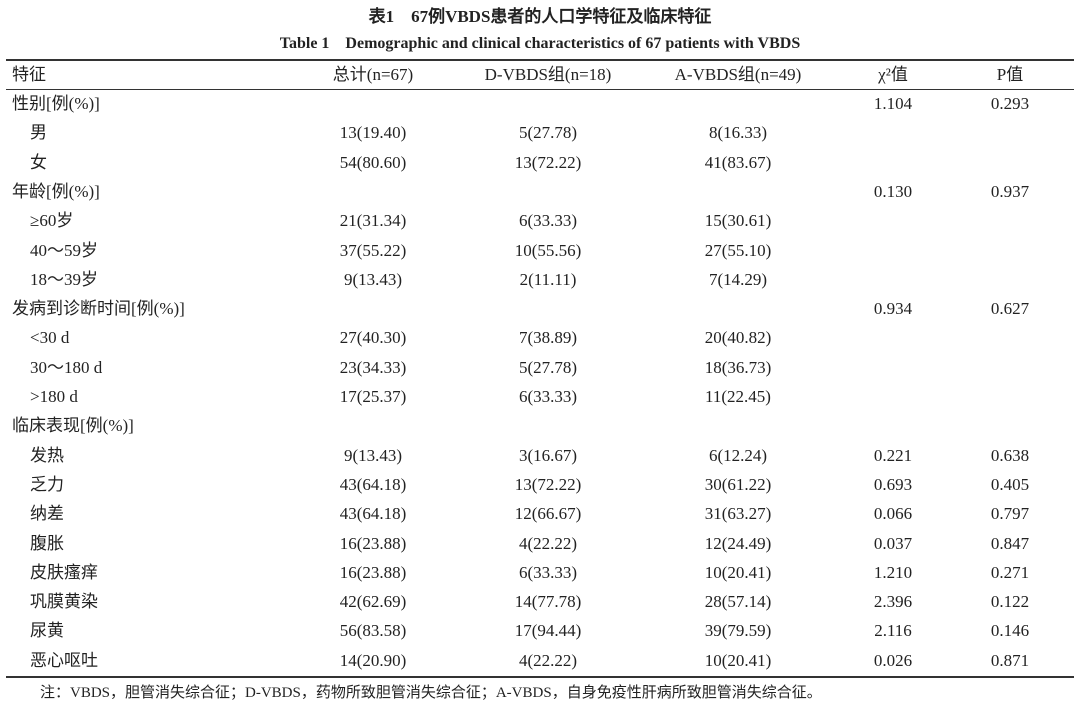 This screenshot has width=1080, height=710. I want to click on chi-value: 0.934, so click(893, 309).